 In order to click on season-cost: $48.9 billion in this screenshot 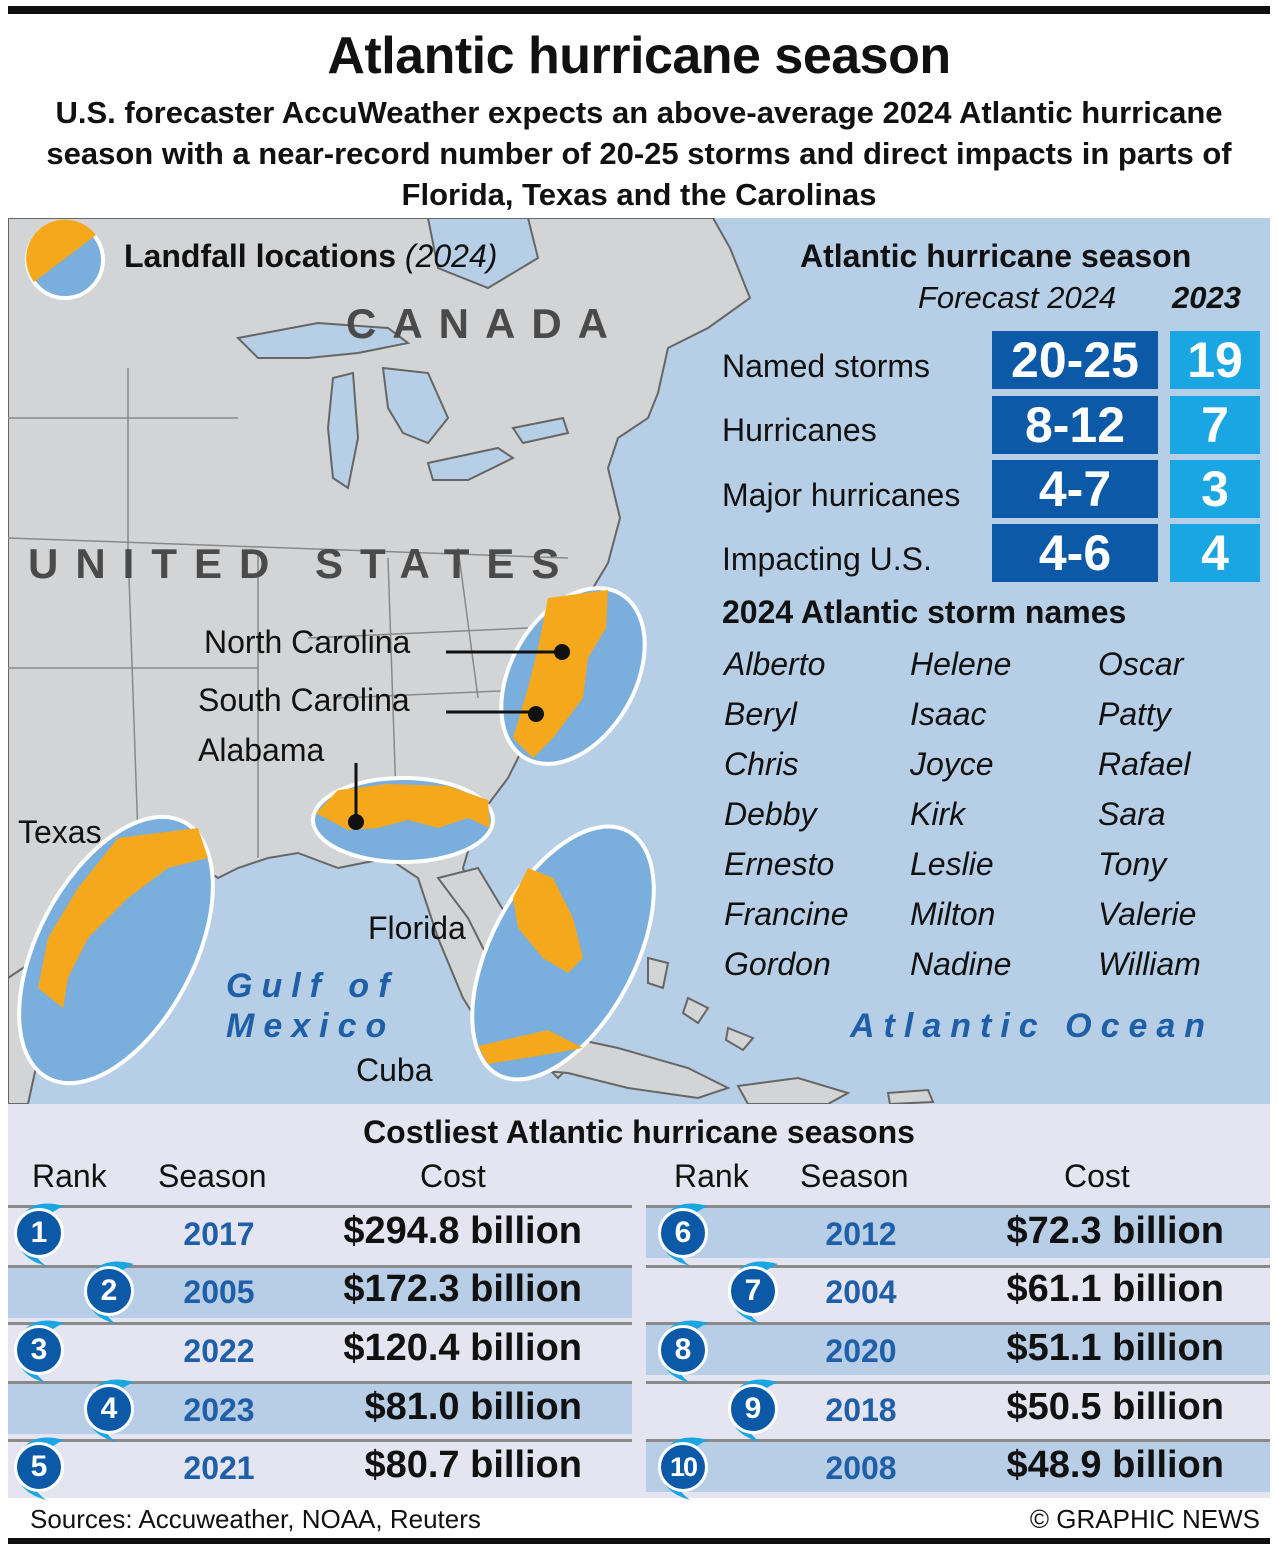, I will do `click(1115, 1465)`.